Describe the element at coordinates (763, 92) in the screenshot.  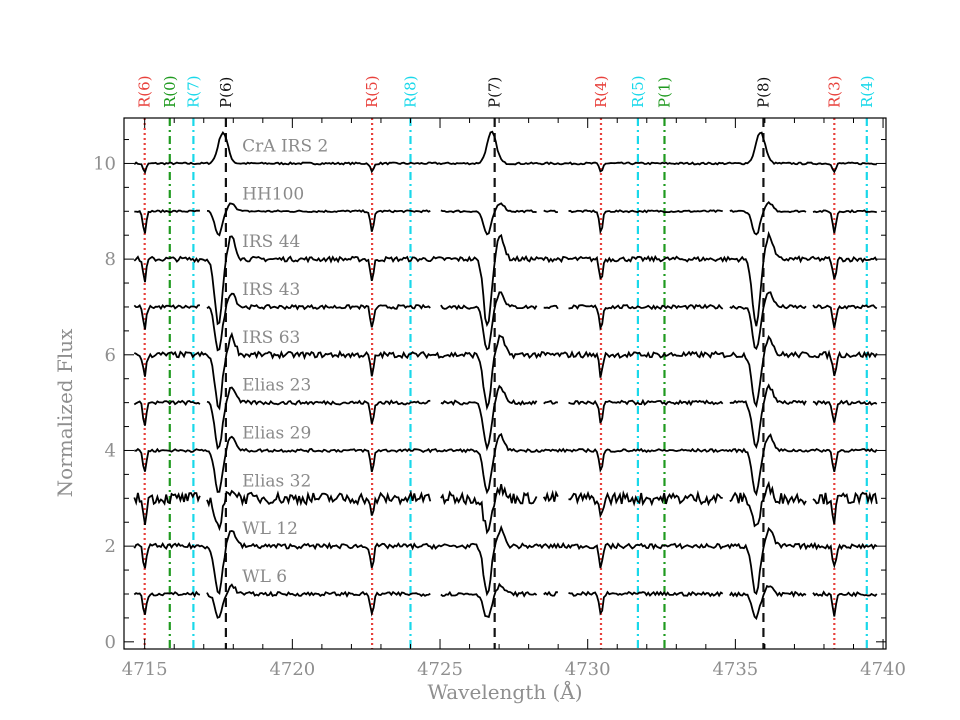
I see `marker-label-10: P(8)` at that location.